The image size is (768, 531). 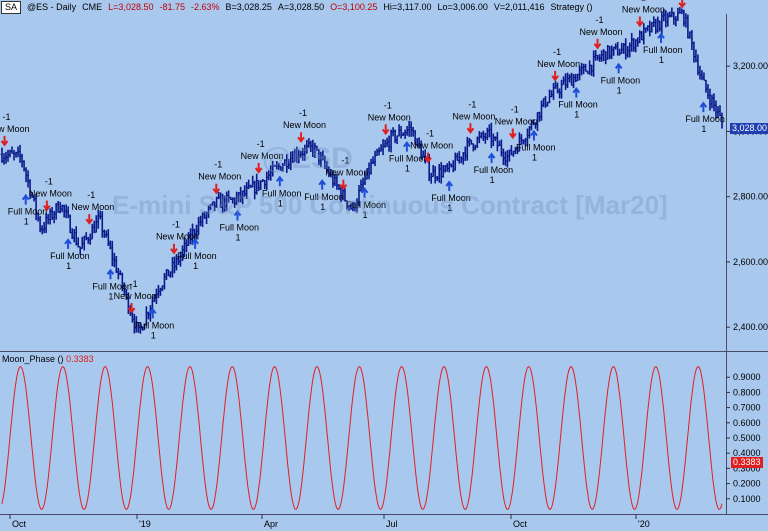 I want to click on time-tick-label: '19, so click(x=145, y=524).